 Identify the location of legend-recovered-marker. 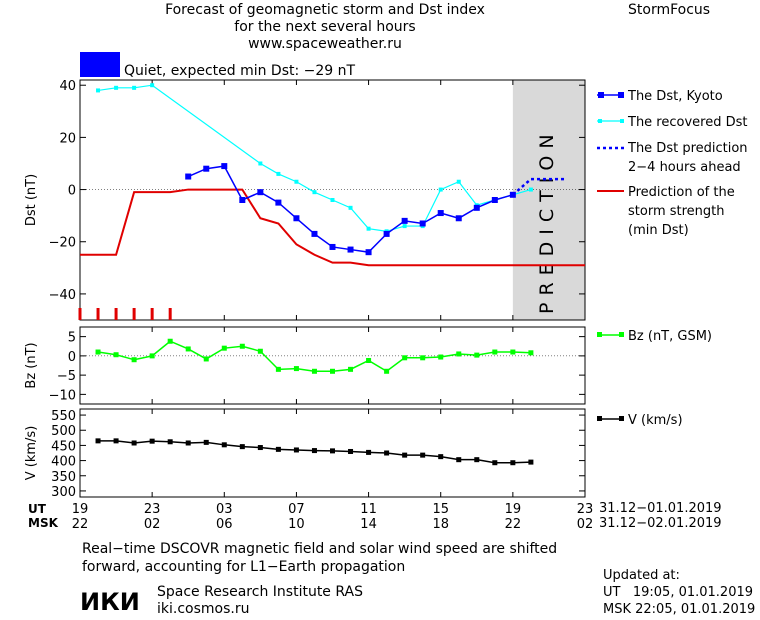
(622, 121).